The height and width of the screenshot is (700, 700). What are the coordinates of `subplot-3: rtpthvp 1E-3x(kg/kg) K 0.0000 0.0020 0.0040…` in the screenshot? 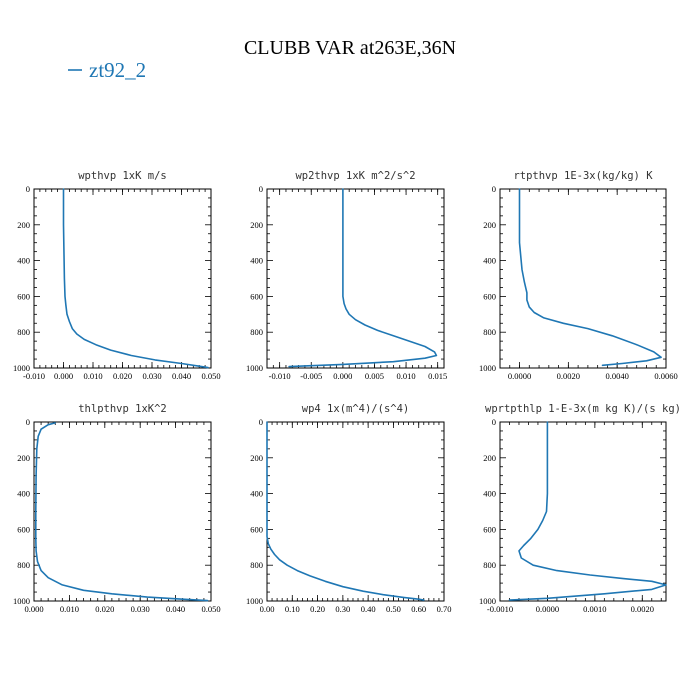 It's located at (578, 275).